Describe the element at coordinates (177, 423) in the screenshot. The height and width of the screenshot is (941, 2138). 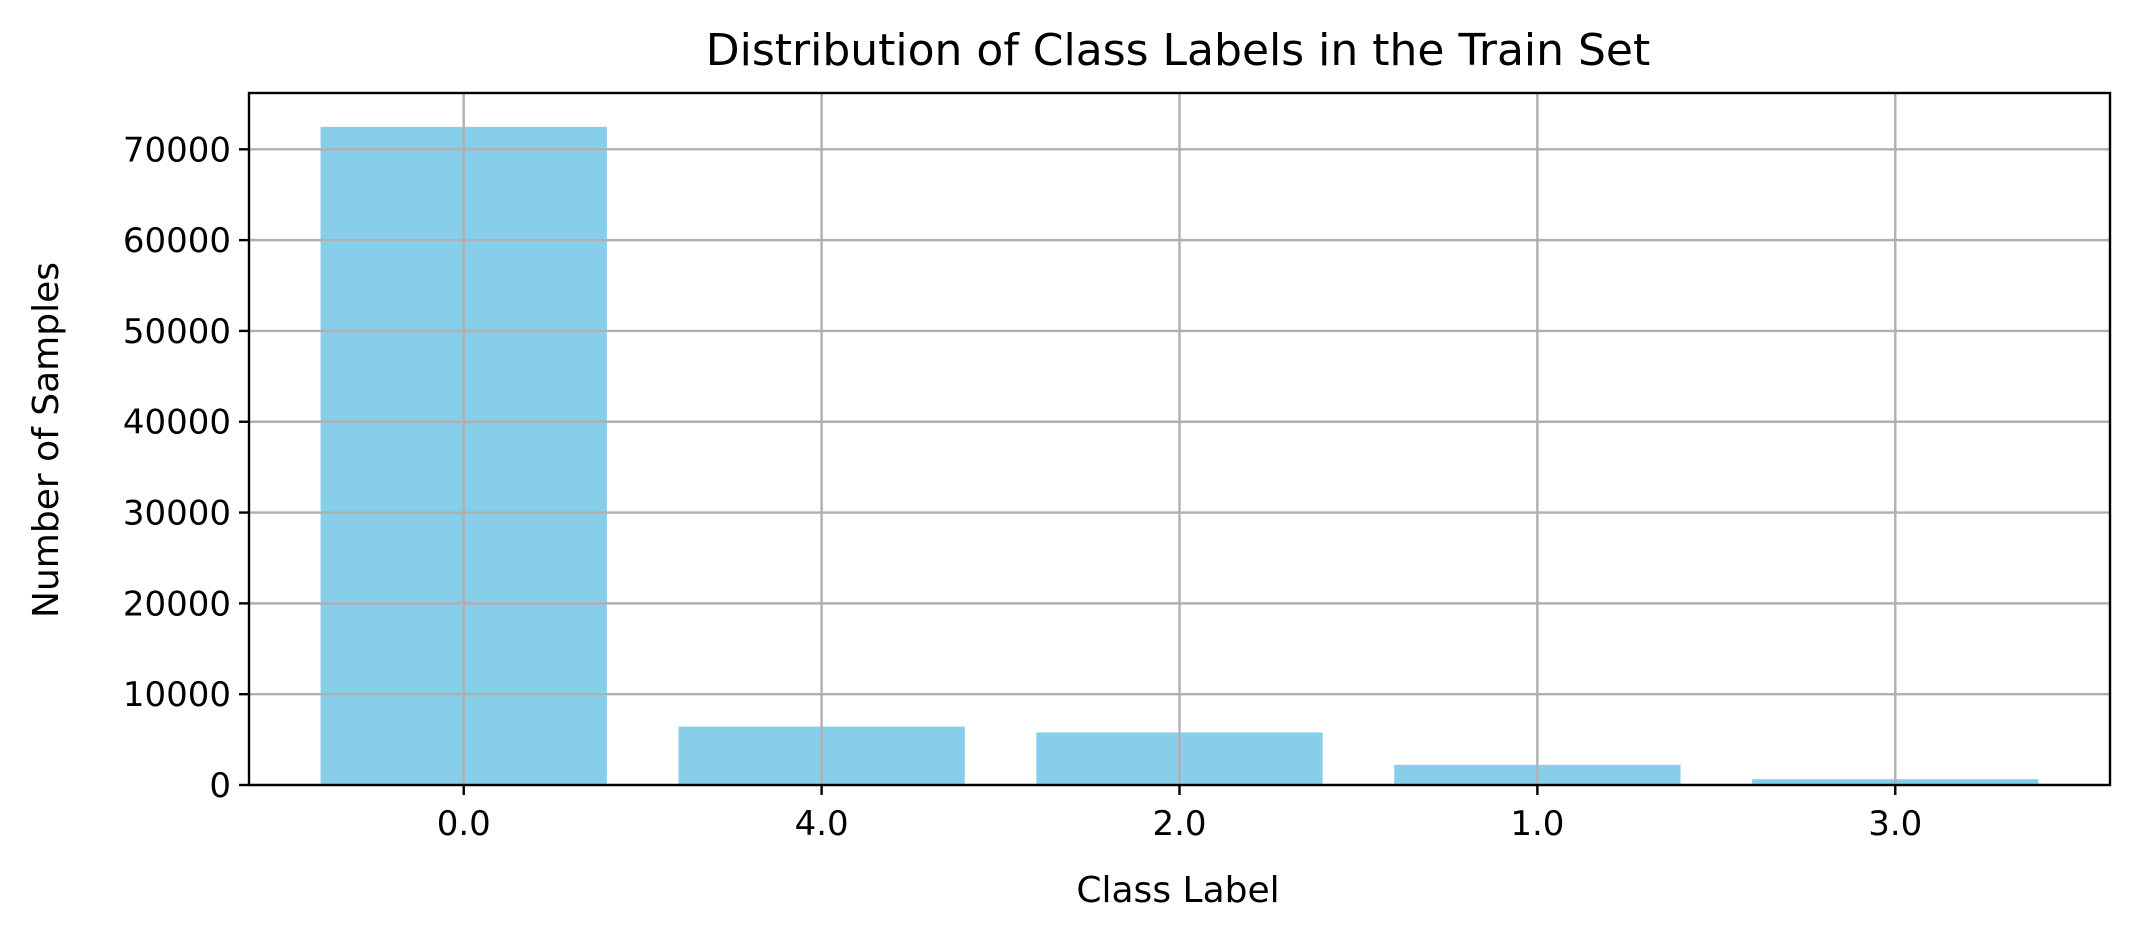
I see `y-tick-label: 40000` at that location.